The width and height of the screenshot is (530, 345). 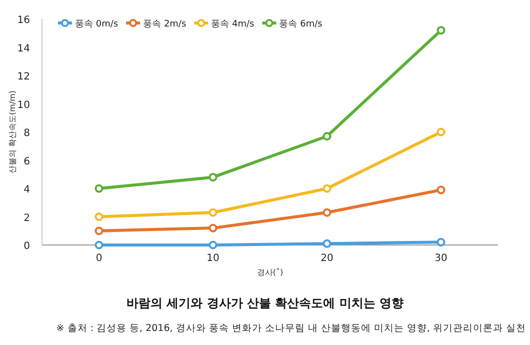 I want to click on legend-label: 풍속 6m/s, so click(x=301, y=25).